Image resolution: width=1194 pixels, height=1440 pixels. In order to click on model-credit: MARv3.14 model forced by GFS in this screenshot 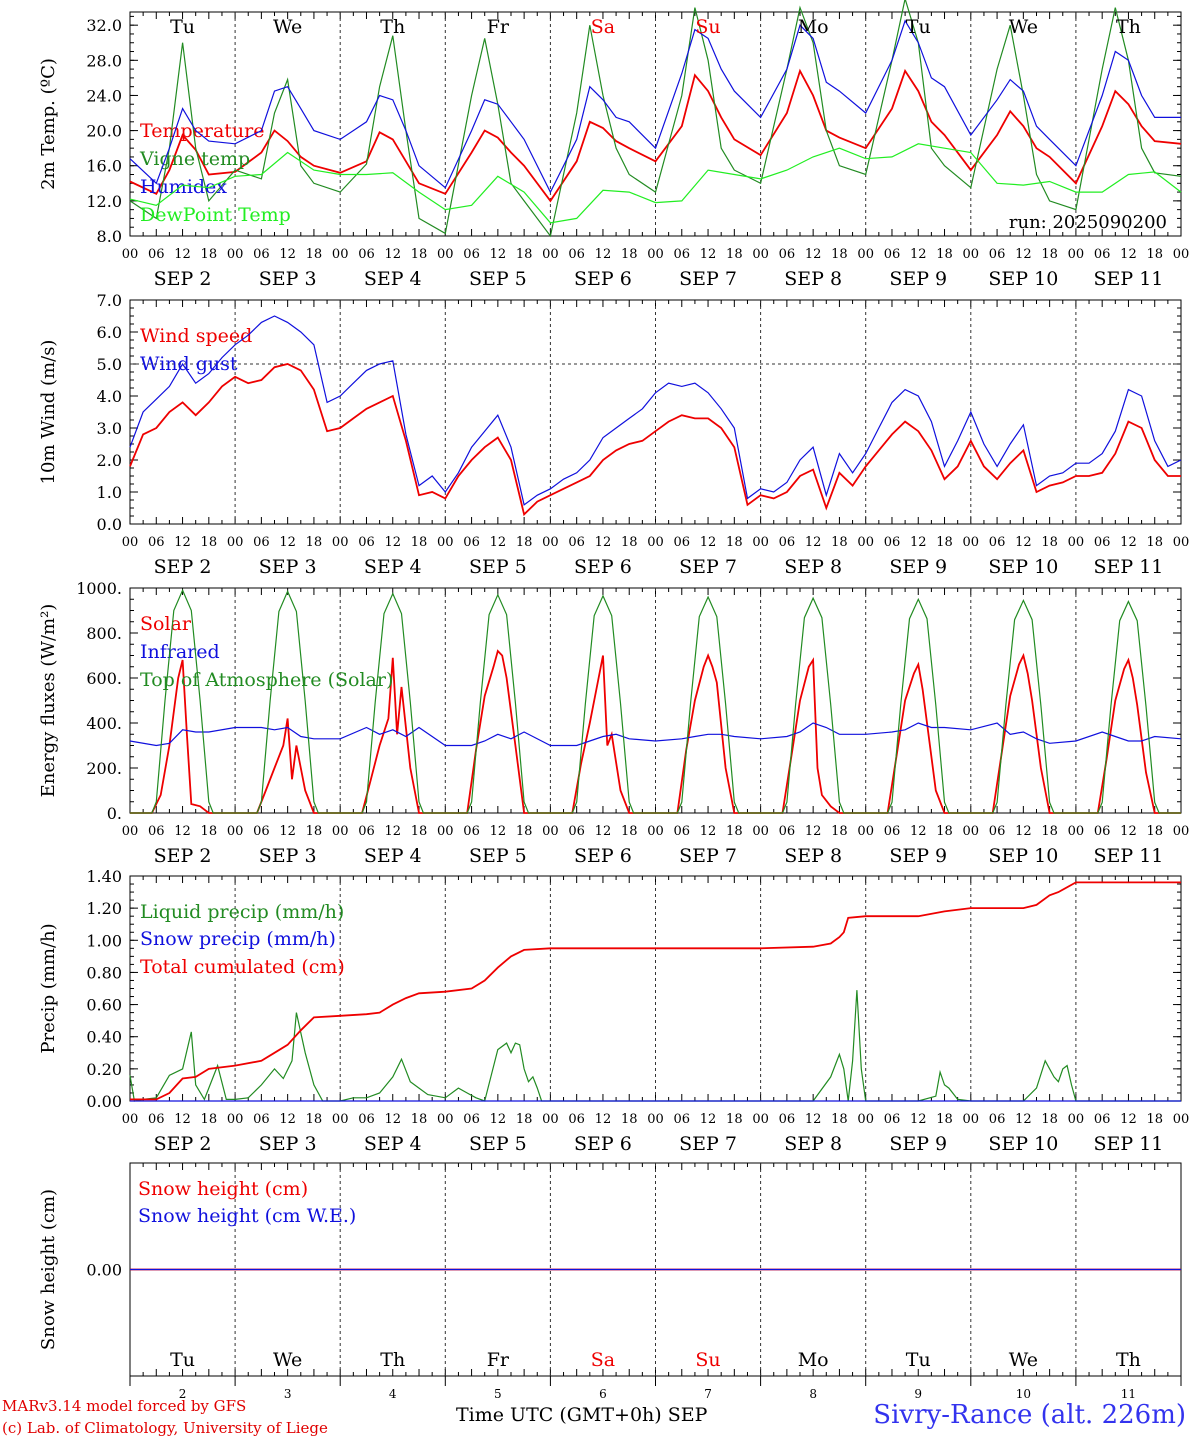, I will do `click(124, 1406)`.